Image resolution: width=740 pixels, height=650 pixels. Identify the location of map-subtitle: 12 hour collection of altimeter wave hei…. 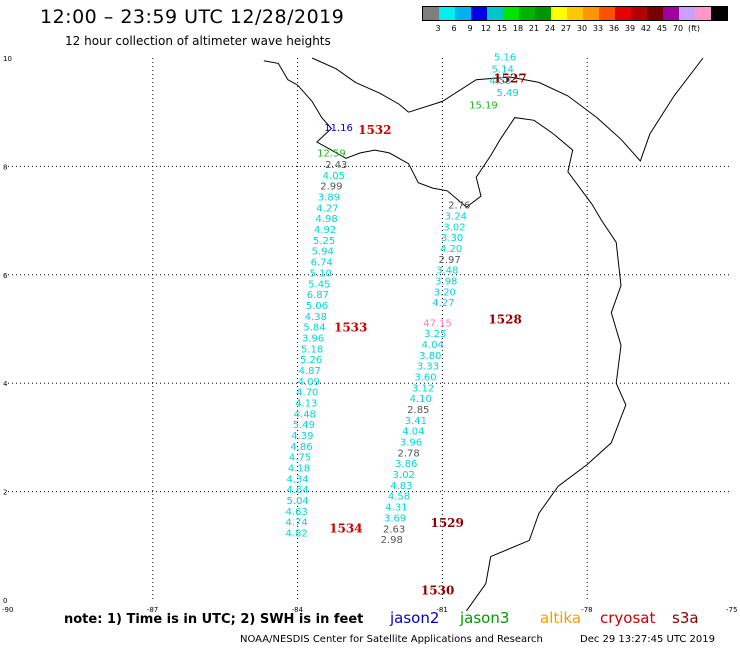
(198, 41).